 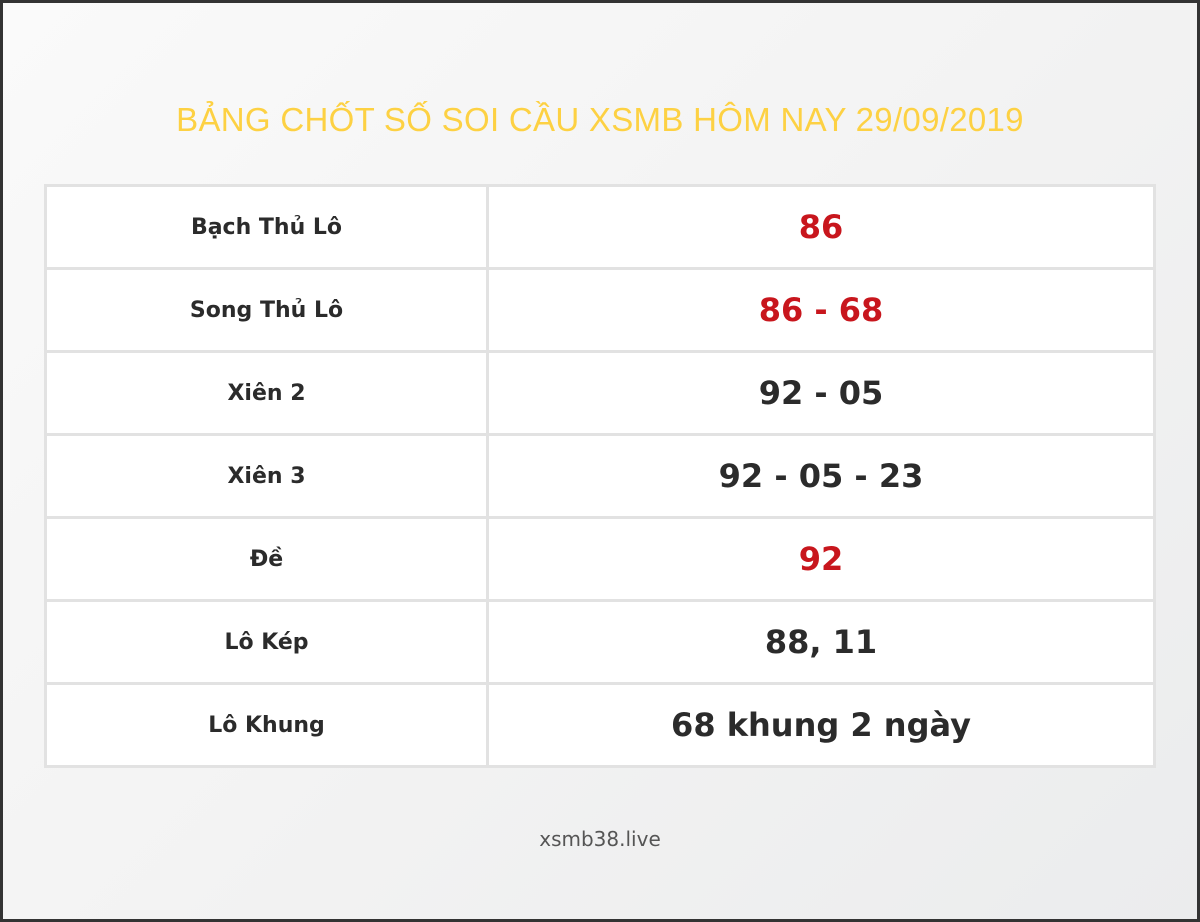 What do you see at coordinates (821, 725) in the screenshot?
I see `row-value: 68 khung 2 ngày` at bounding box center [821, 725].